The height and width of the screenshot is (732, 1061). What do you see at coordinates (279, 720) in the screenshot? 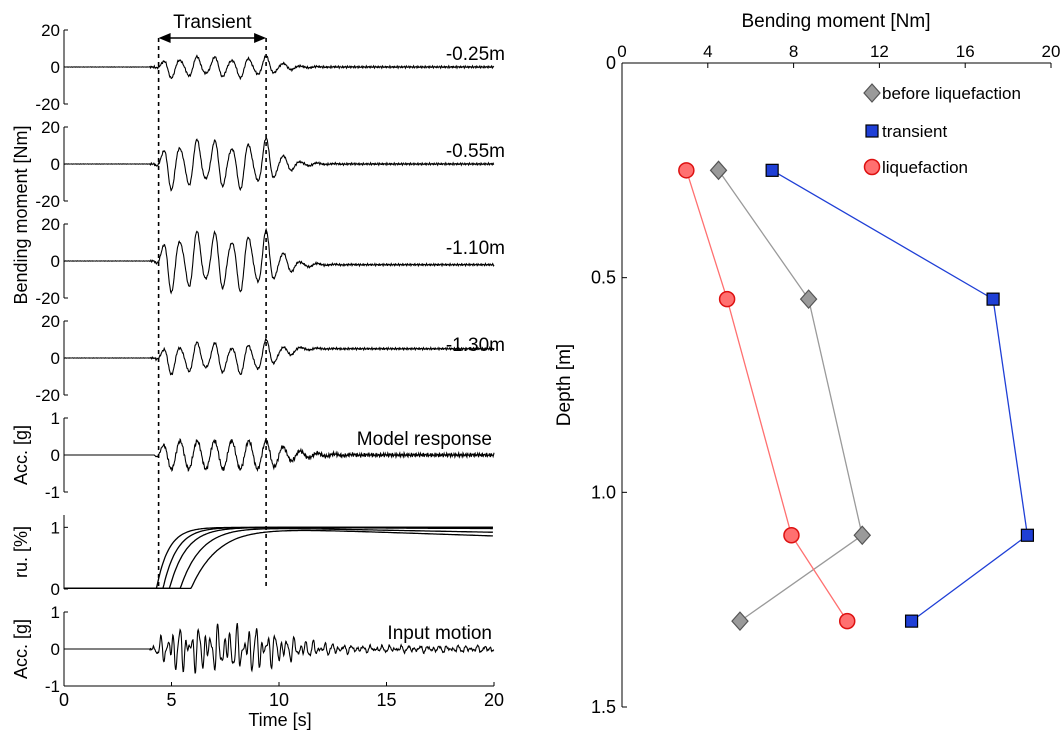
I see `time-x-label: Time [s]` at bounding box center [279, 720].